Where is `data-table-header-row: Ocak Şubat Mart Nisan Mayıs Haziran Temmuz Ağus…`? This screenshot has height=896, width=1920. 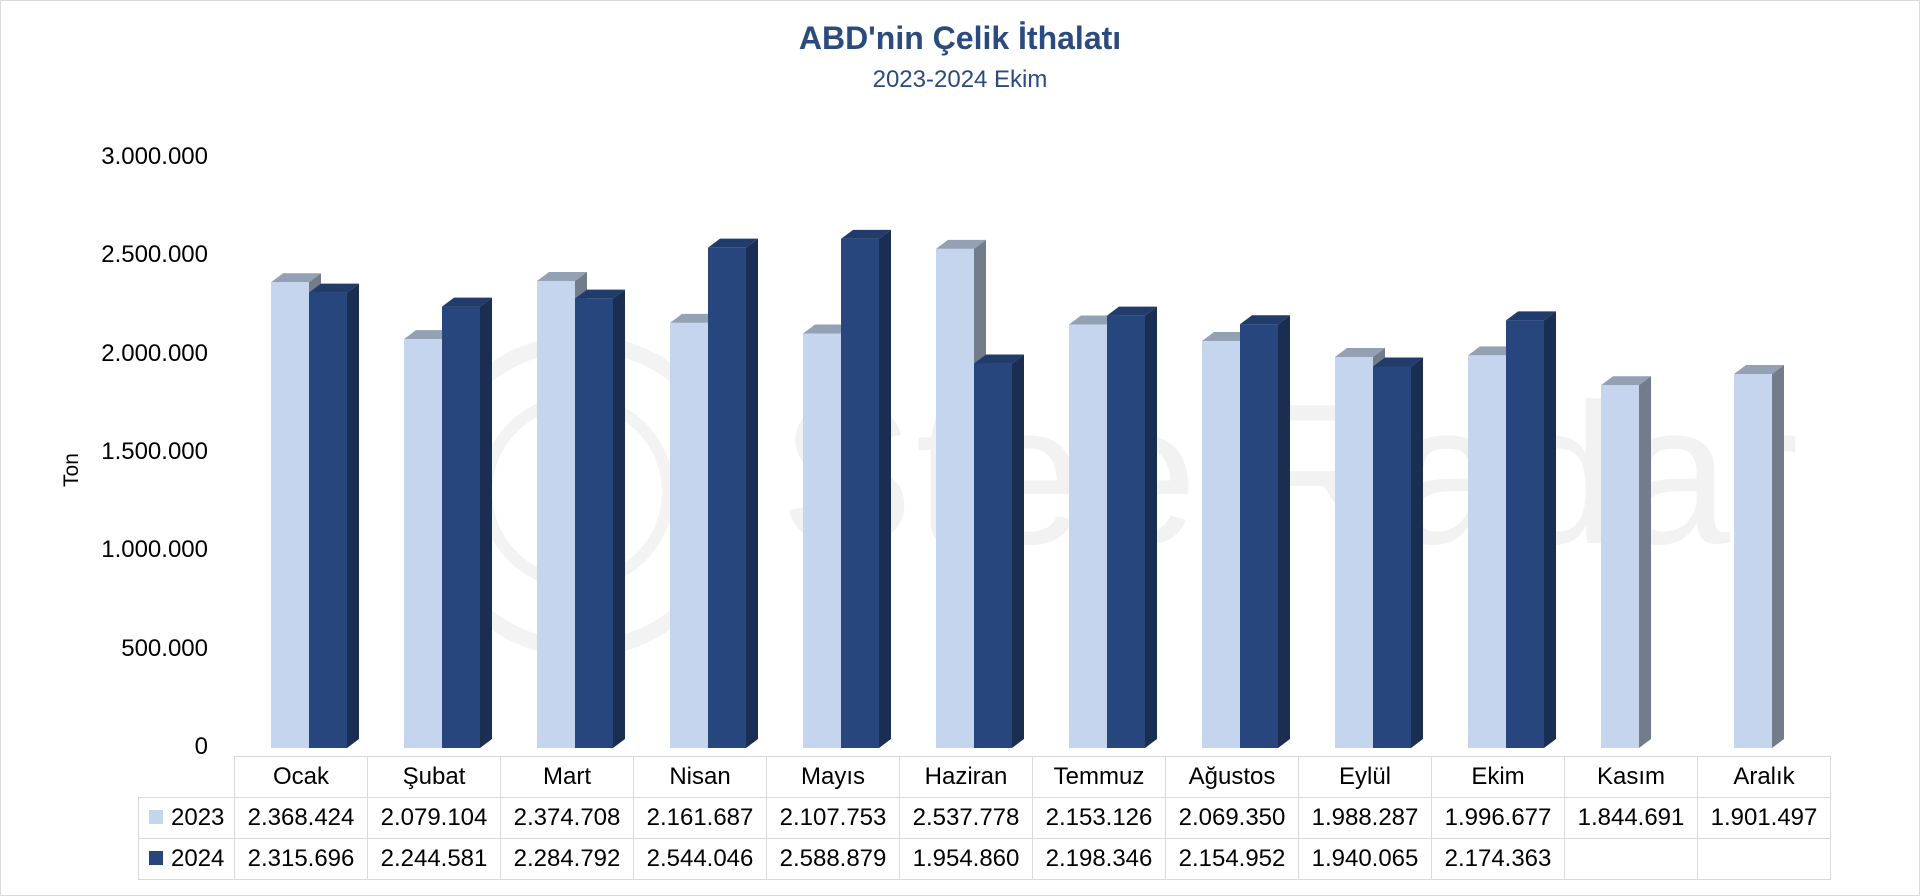 data-table-header-row: Ocak Şubat Mart Nisan Mayıs Haziran Temmuz Ağus… is located at coordinates (984, 777).